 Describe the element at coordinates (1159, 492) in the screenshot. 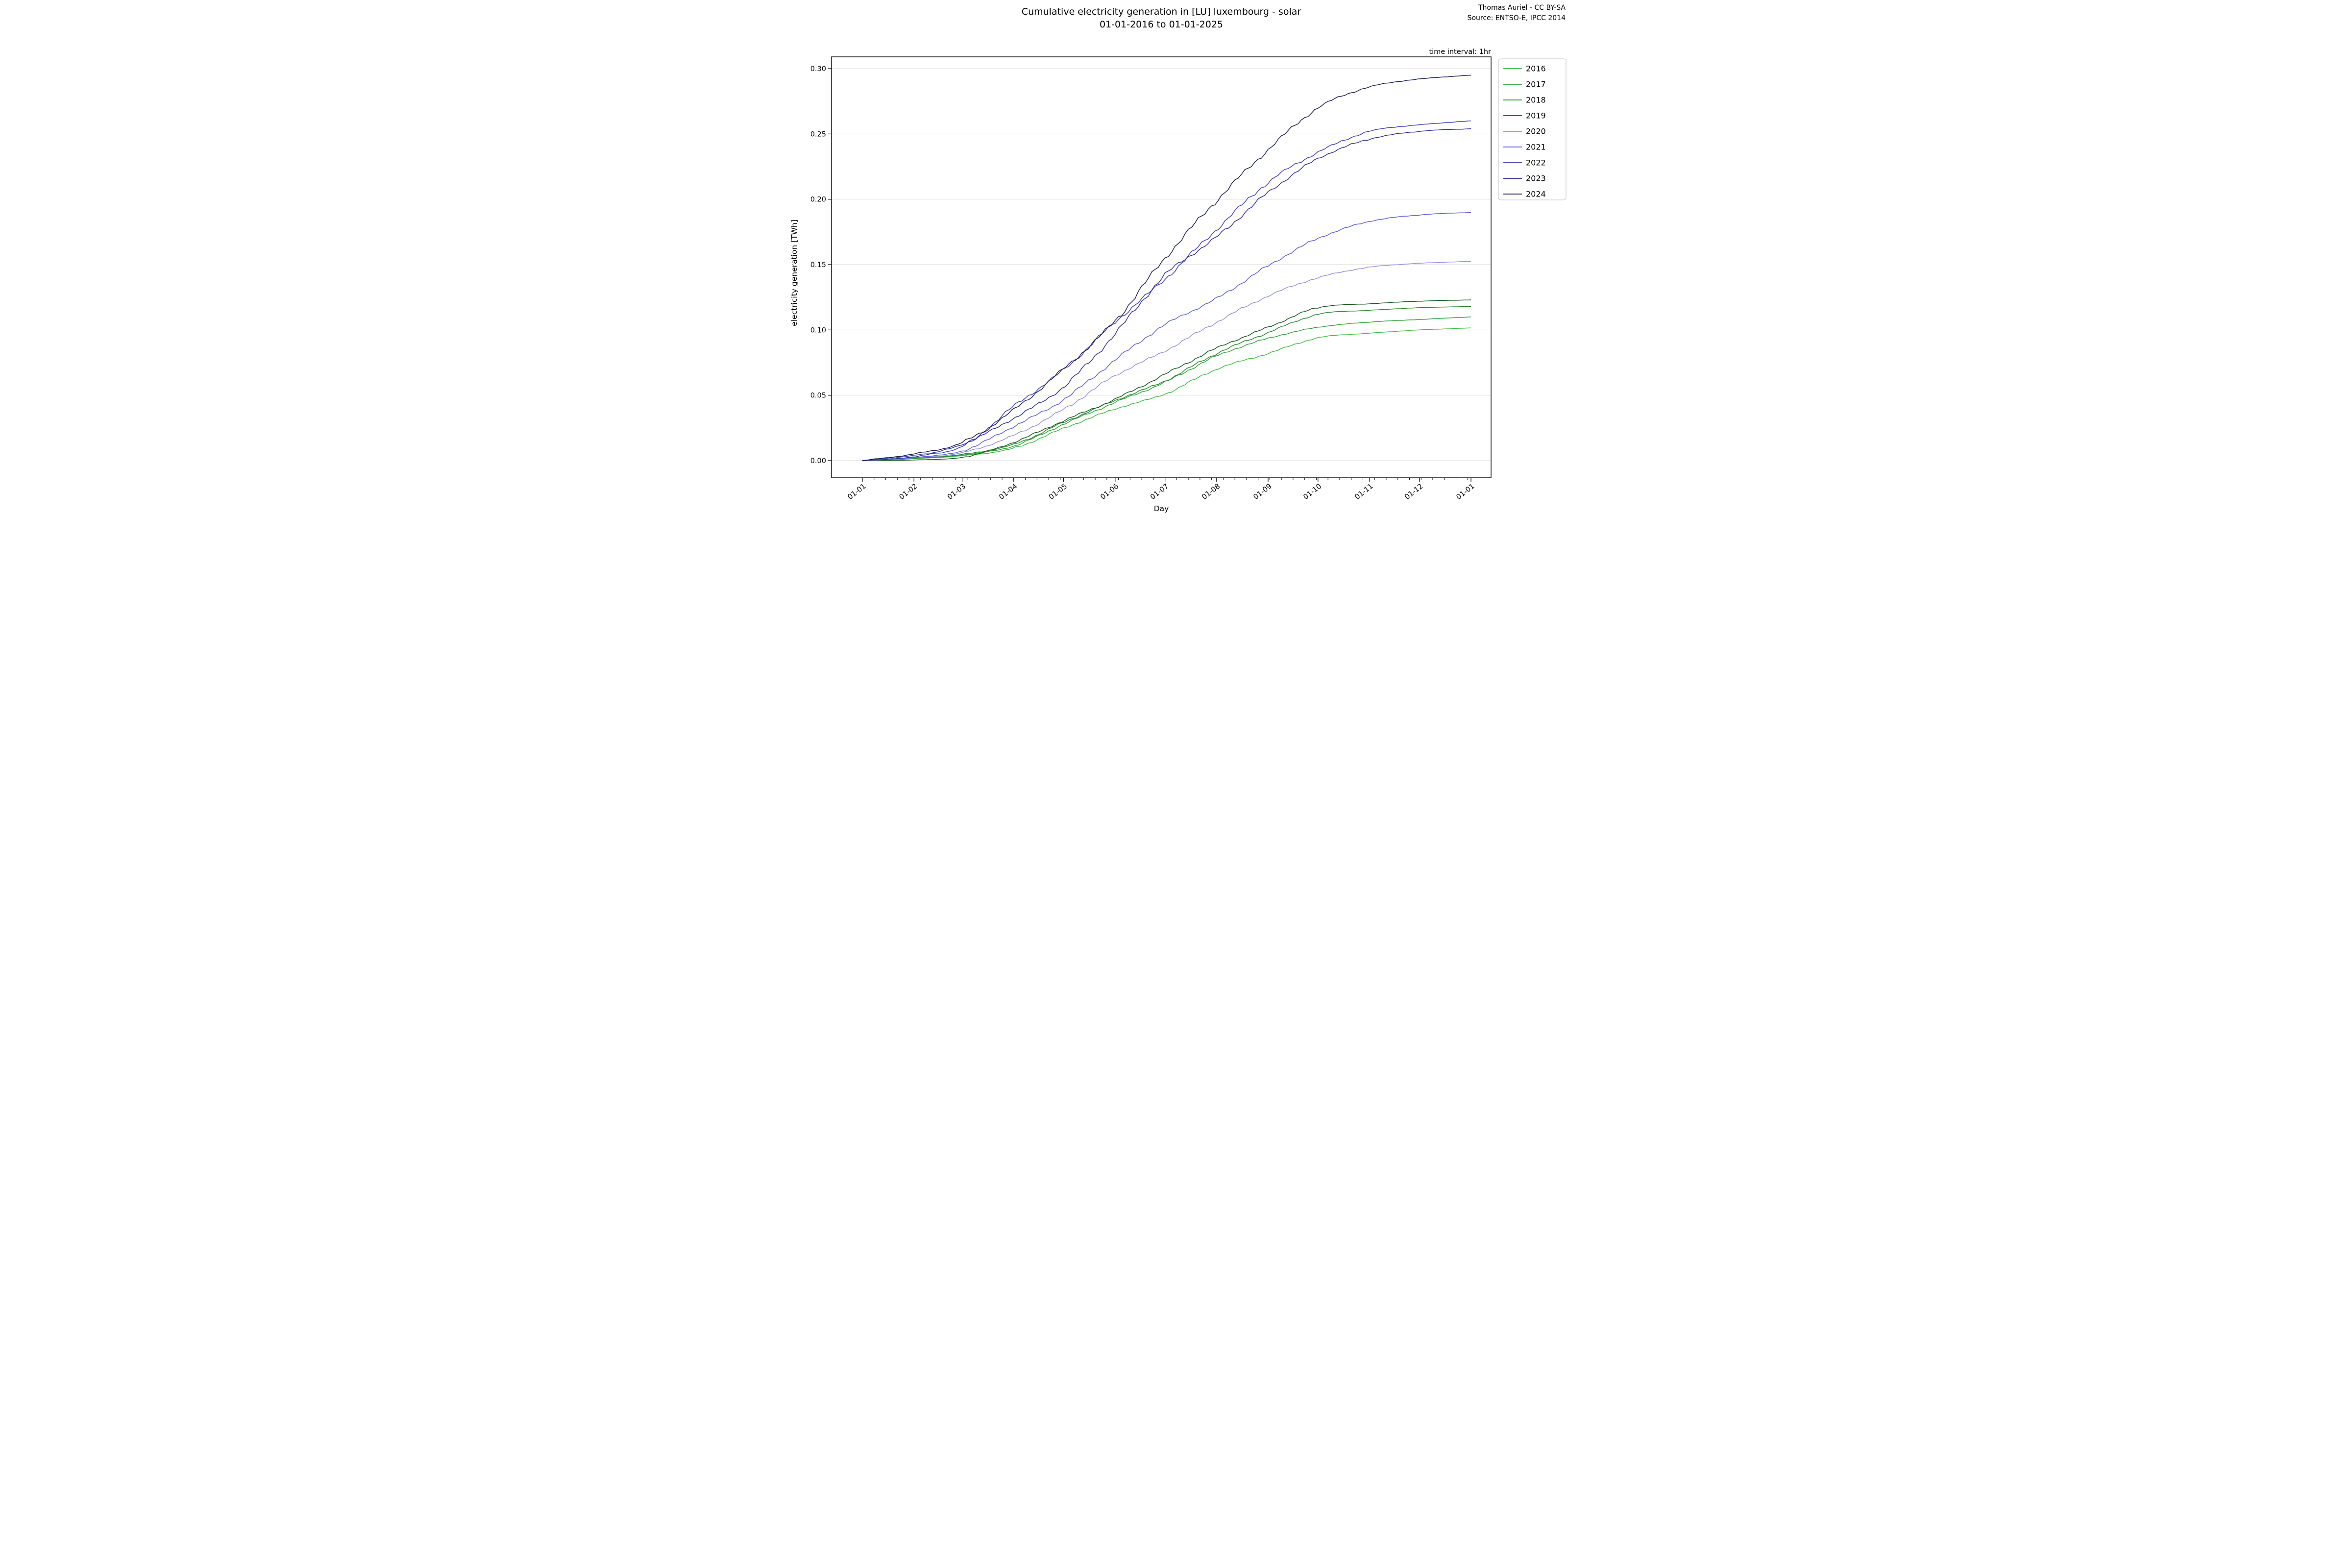

I see `x-tick-label: 01-07` at that location.